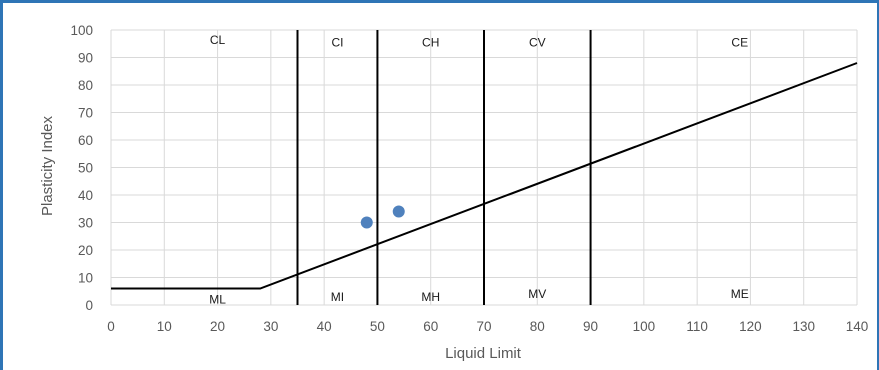 This screenshot has height=370, width=879. I want to click on zone-label: ML, so click(217, 300).